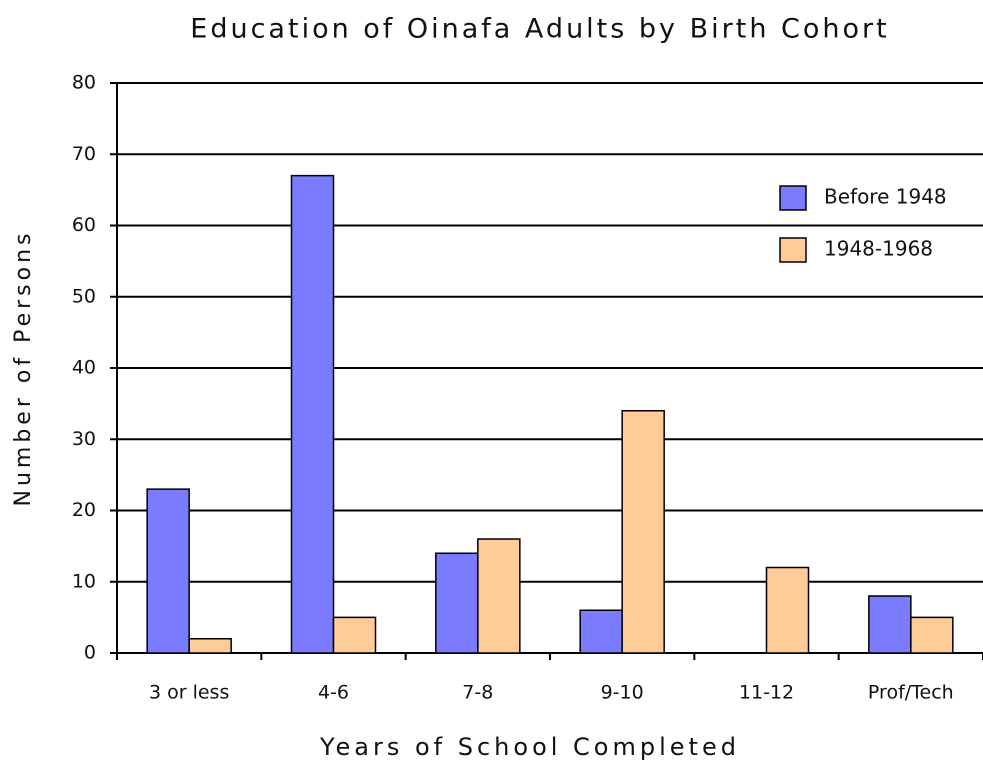  I want to click on y-tick-label: 60, so click(84, 225).